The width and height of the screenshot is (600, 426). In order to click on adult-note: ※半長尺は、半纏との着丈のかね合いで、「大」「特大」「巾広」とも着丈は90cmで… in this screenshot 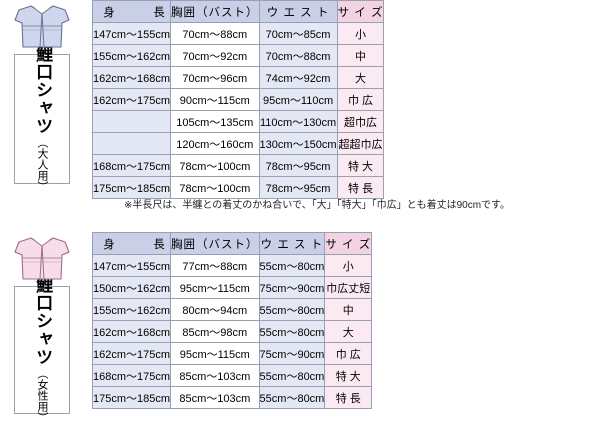, I will do `click(317, 205)`.